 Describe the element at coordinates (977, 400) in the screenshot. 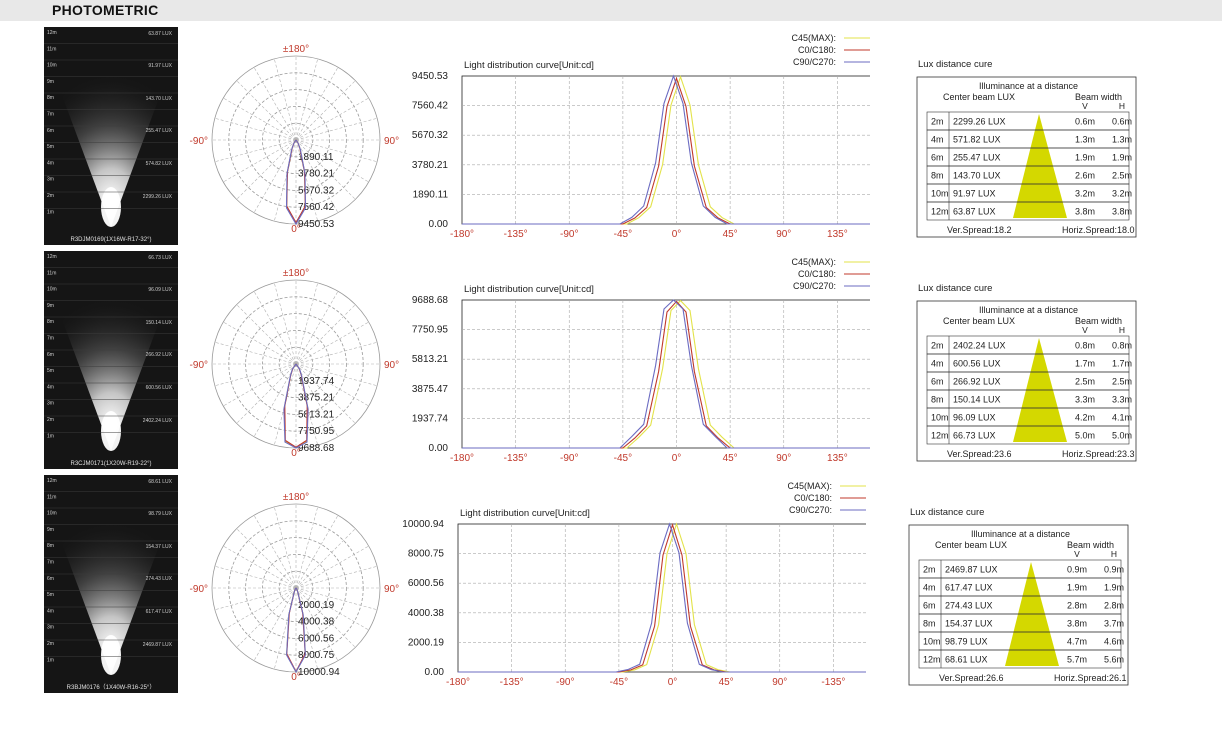

I see `row-lux: 150.14 LUX` at that location.